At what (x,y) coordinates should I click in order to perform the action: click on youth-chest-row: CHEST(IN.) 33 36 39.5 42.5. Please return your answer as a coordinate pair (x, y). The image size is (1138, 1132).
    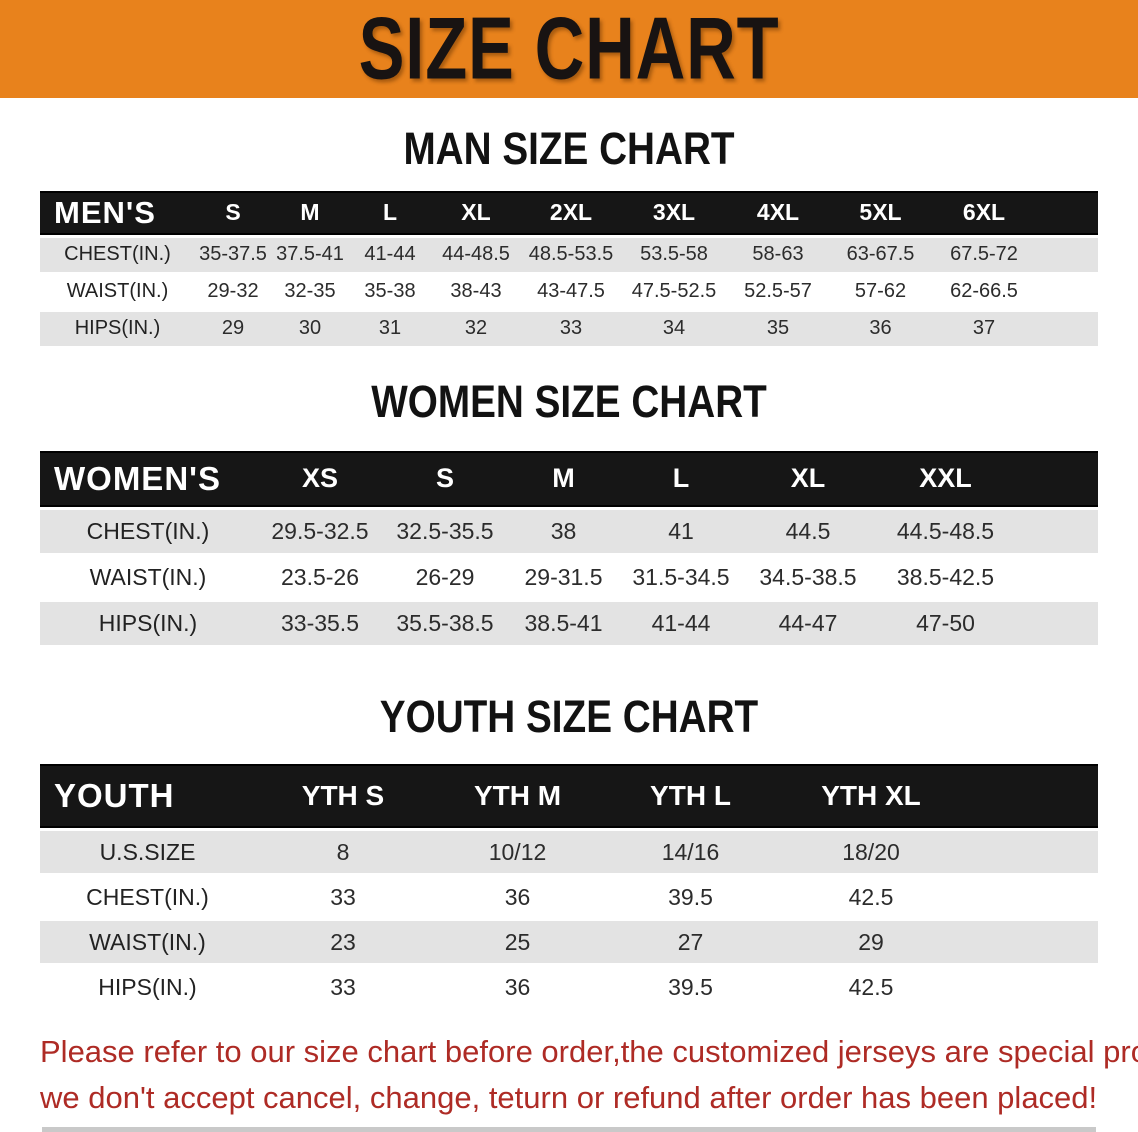
    Looking at the image, I should click on (569, 897).